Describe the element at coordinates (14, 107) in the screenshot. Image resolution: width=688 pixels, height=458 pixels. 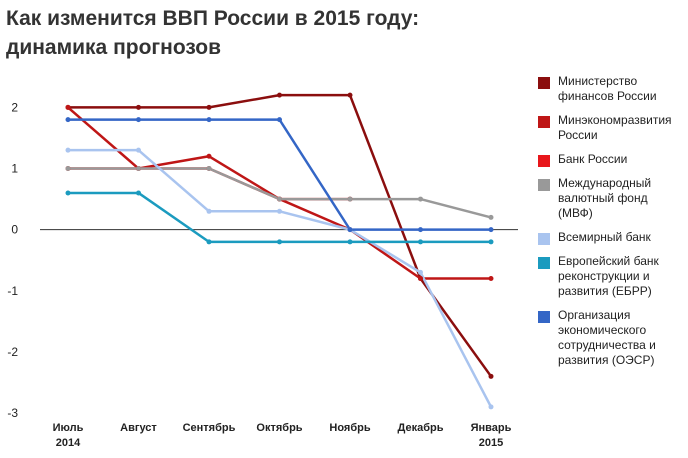
I see `y-tick-label: 2` at that location.